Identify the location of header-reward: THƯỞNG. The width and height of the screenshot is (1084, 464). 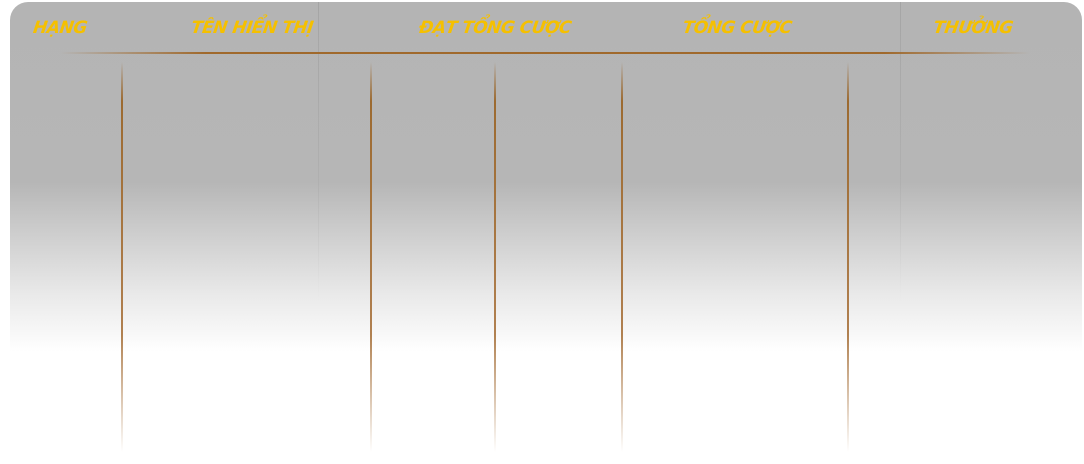
(973, 28).